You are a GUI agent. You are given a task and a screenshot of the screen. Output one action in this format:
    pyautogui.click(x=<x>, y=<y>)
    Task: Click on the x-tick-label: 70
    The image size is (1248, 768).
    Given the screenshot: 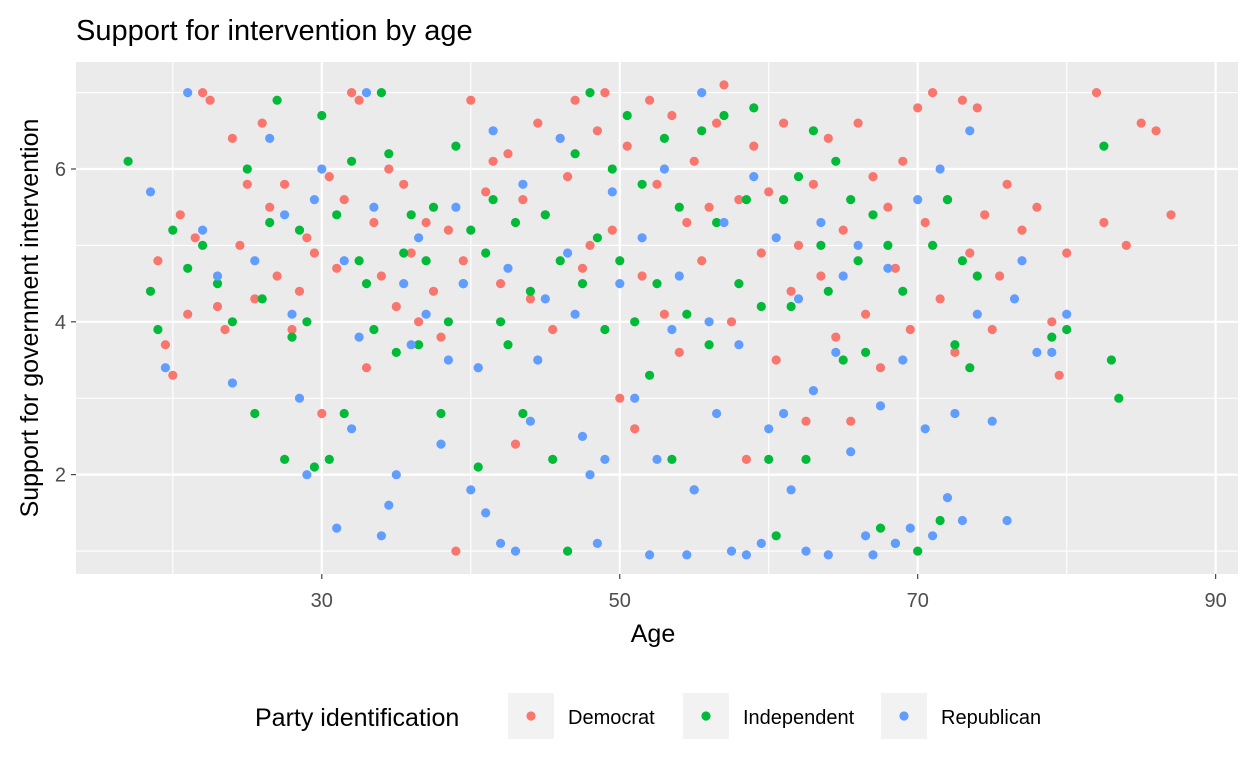 What is the action you would take?
    pyautogui.click(x=918, y=601)
    